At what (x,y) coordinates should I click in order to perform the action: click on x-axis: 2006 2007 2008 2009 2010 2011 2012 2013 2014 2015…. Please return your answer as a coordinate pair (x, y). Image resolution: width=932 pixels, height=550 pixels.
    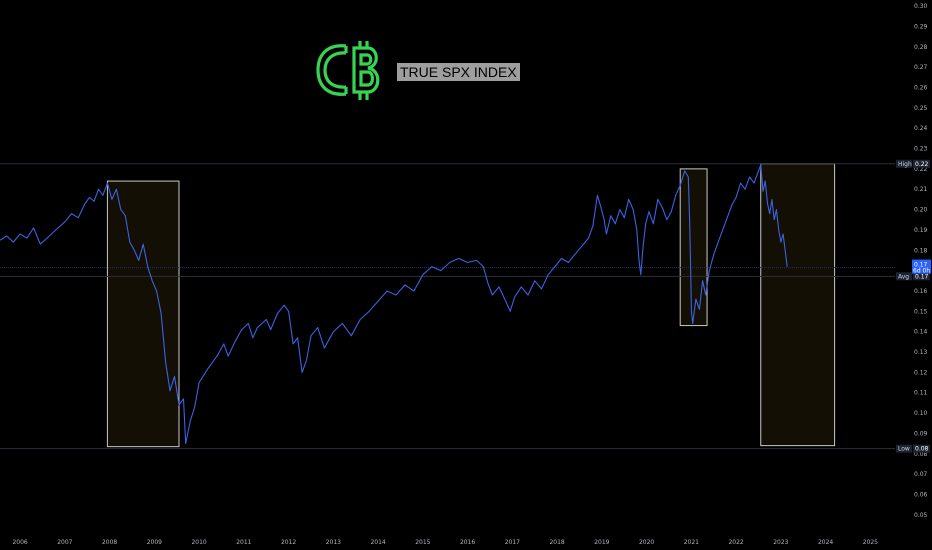
    Looking at the image, I should click on (445, 542).